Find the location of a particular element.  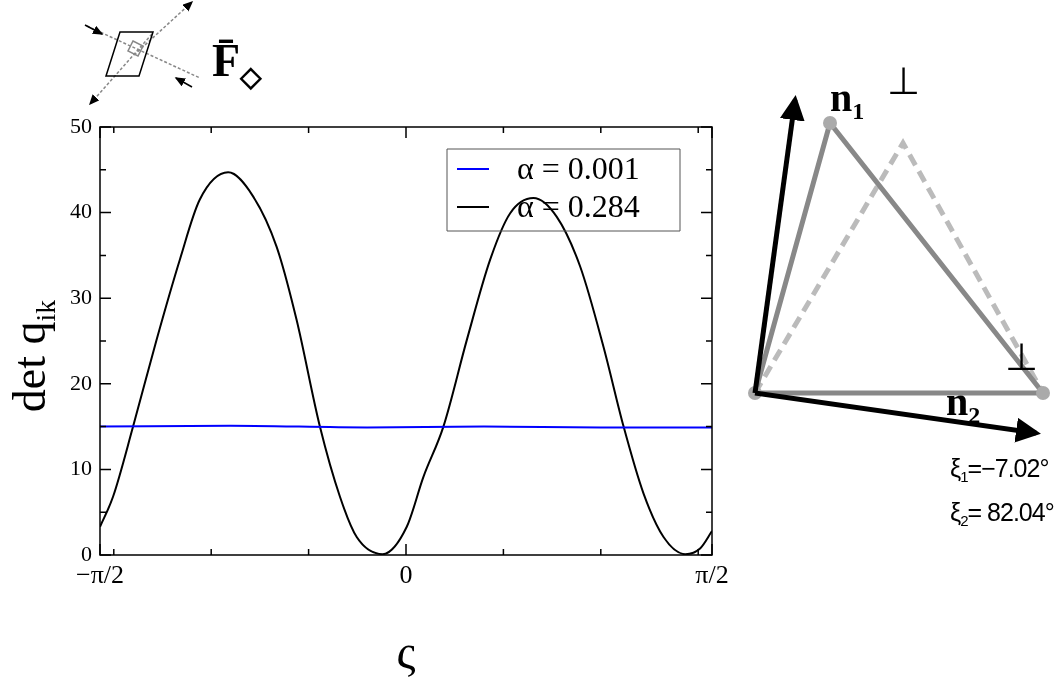

y-tick-label: 10 is located at coordinates (81, 468).